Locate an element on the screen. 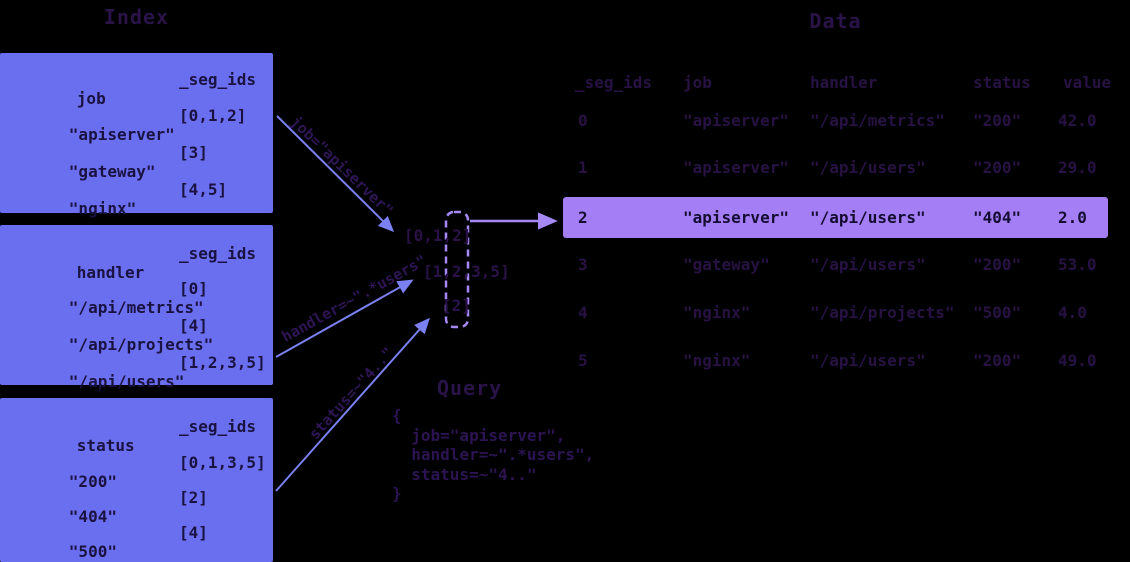  index-seg-ids: [0,1,3,5] is located at coordinates (222, 462).